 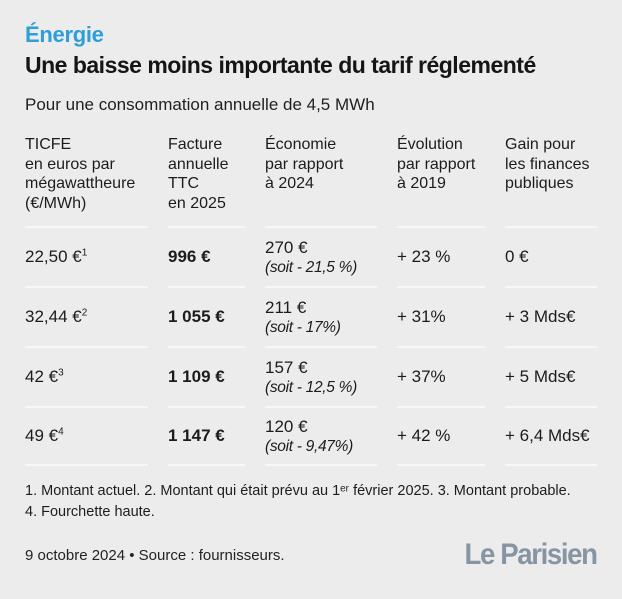 What do you see at coordinates (311, 267) in the screenshot?
I see `economie-note: (soit - 21,5 %)` at bounding box center [311, 267].